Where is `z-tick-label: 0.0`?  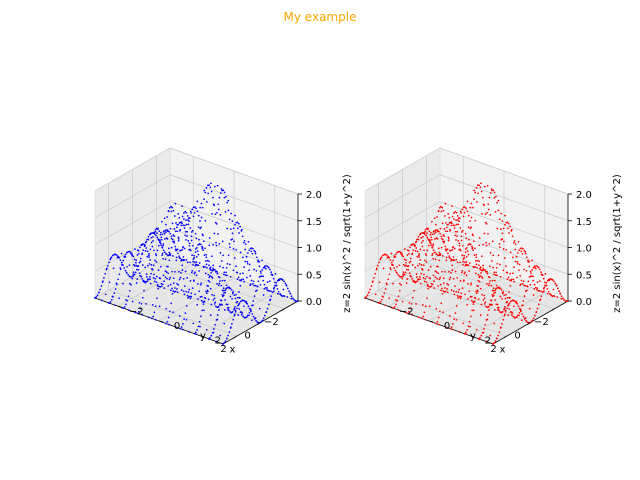 z-tick-label: 0.0 is located at coordinates (314, 302).